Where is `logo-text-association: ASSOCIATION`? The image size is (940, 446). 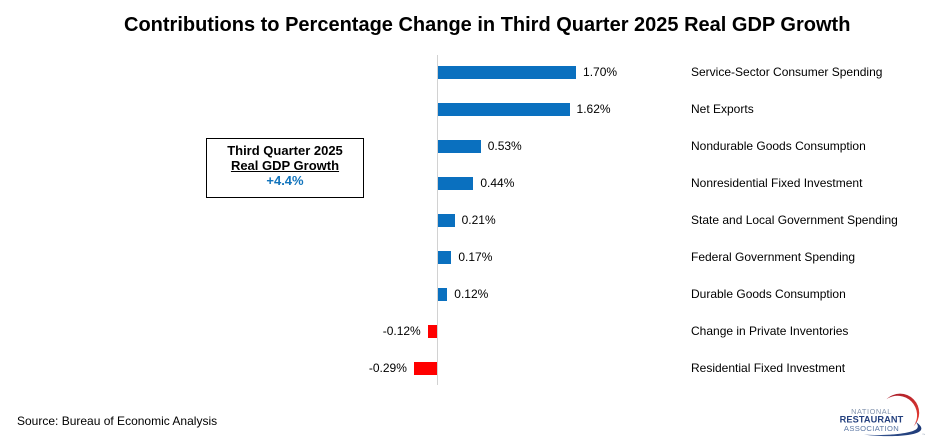
logo-text-association: ASSOCIATION is located at coordinates (871, 428).